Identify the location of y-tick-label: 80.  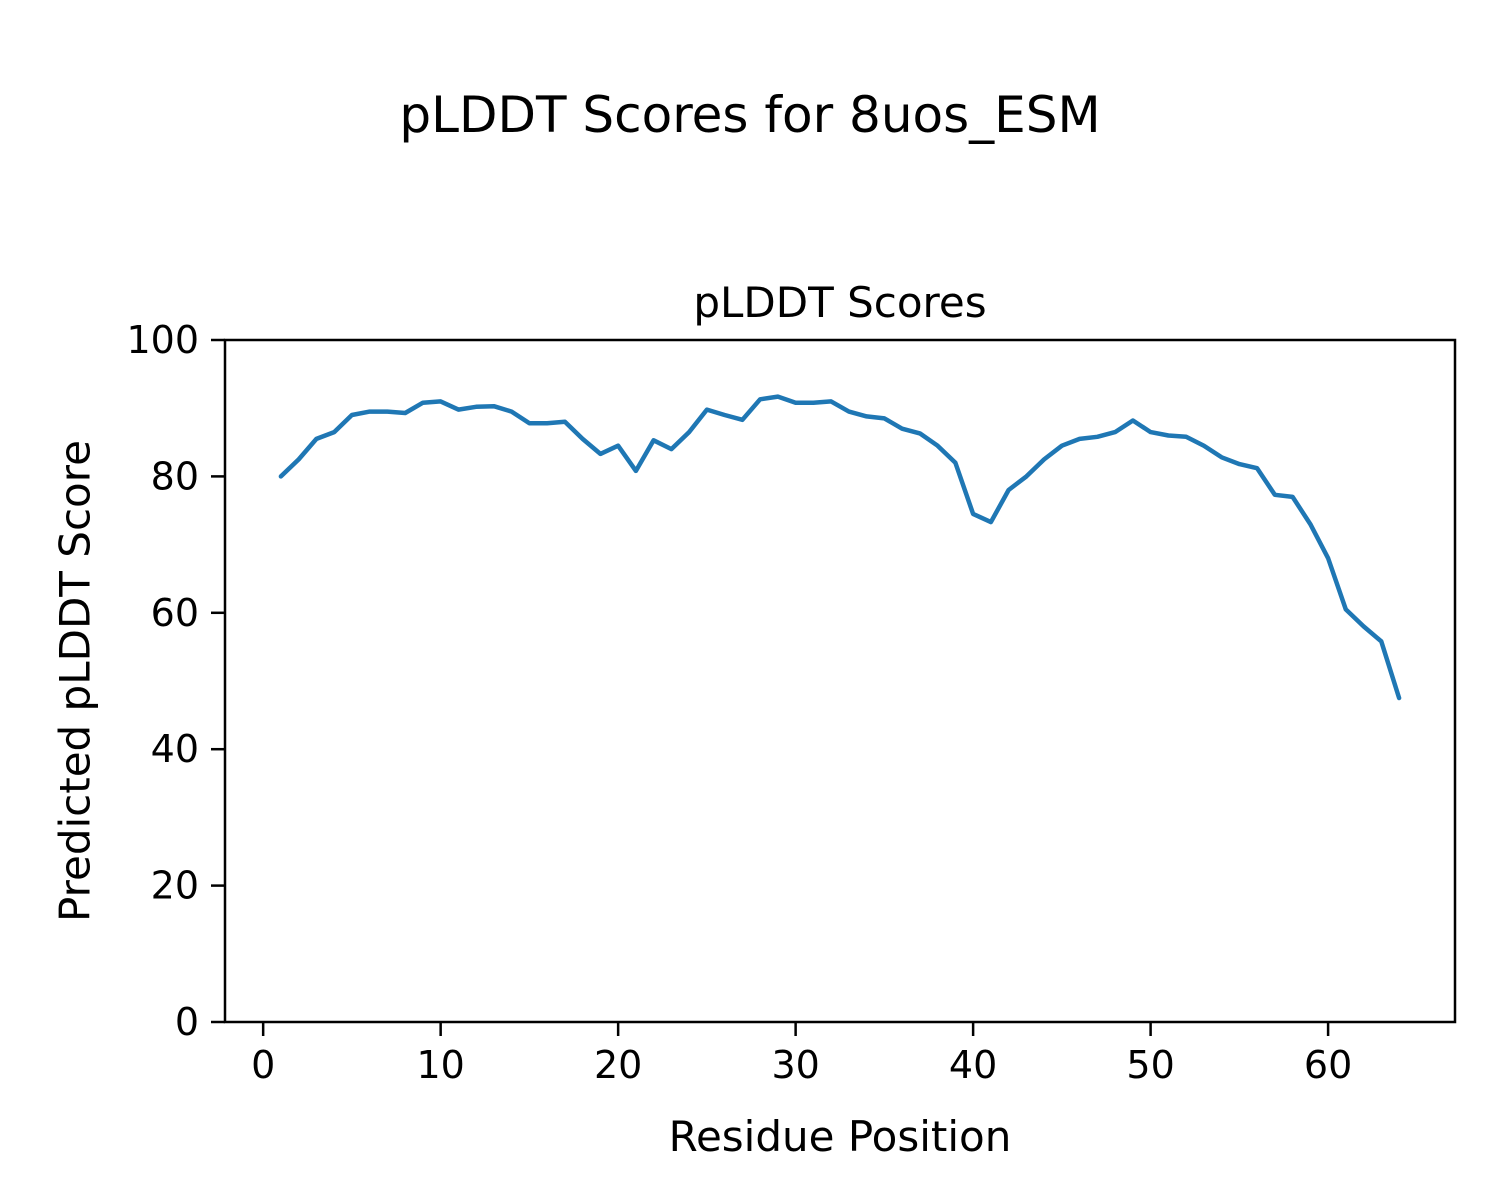
(175, 476).